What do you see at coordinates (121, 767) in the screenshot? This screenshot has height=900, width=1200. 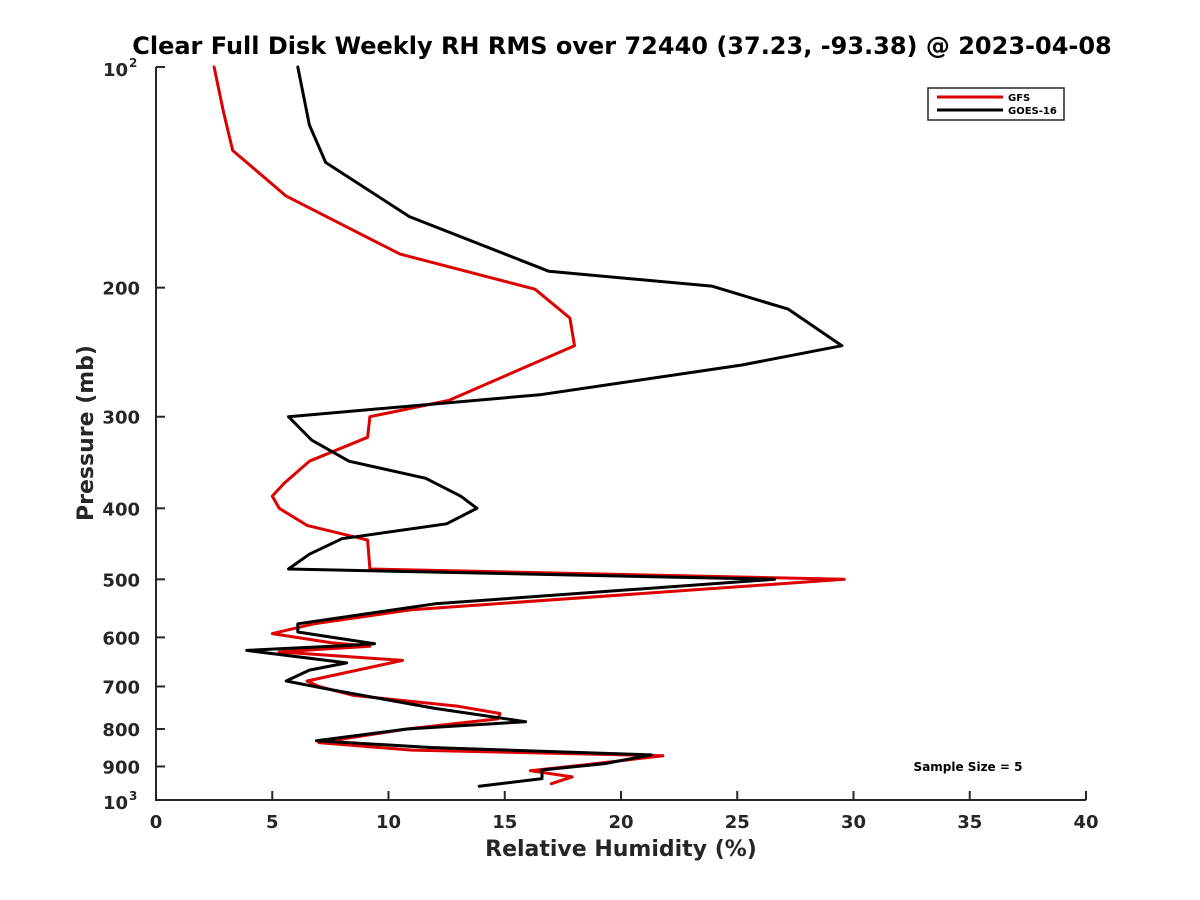 I see `y-tick-label: 900` at bounding box center [121, 767].